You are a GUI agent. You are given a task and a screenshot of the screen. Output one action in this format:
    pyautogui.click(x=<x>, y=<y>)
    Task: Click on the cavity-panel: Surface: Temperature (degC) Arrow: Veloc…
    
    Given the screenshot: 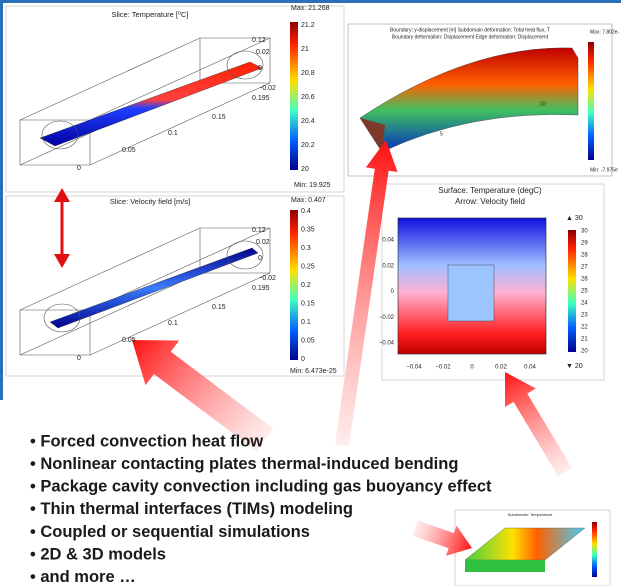 What is the action you would take?
    pyautogui.click(x=493, y=282)
    